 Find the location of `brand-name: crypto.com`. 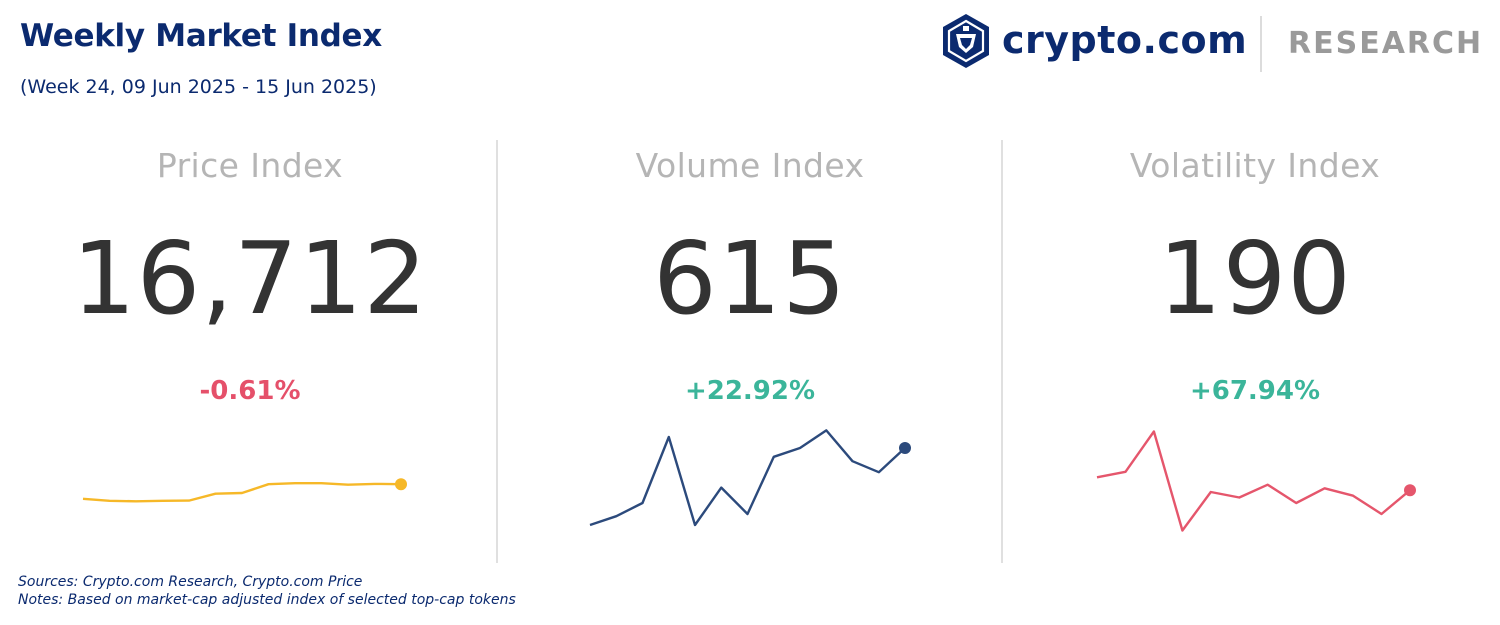

brand-name: crypto.com is located at coordinates (1125, 40).